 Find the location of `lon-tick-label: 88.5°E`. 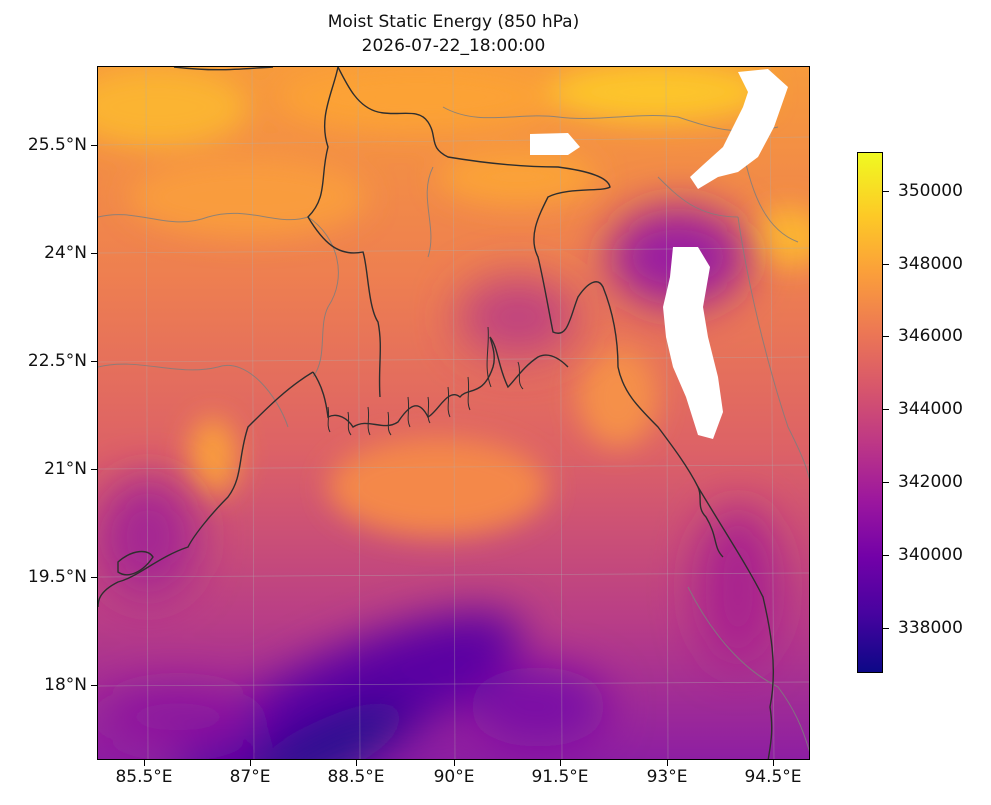

lon-tick-label: 88.5°E is located at coordinates (356, 777).